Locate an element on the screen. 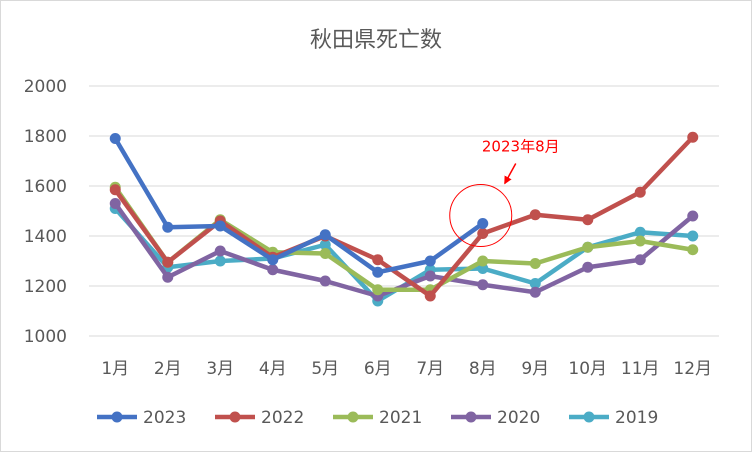  x-tick-label: 5月 is located at coordinates (325, 369).